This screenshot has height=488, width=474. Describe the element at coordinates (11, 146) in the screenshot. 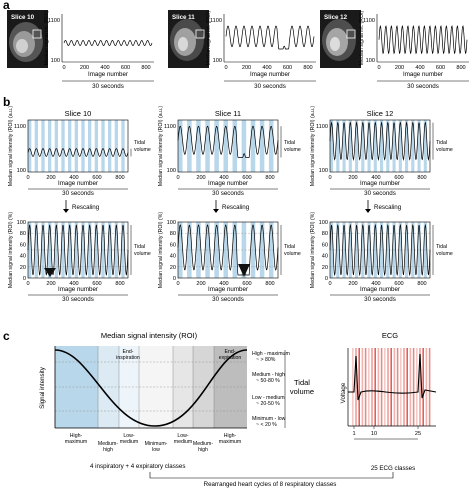

I see `b-ylabel-top: Median signal intensity (ROI) (a.u.)` at that location.